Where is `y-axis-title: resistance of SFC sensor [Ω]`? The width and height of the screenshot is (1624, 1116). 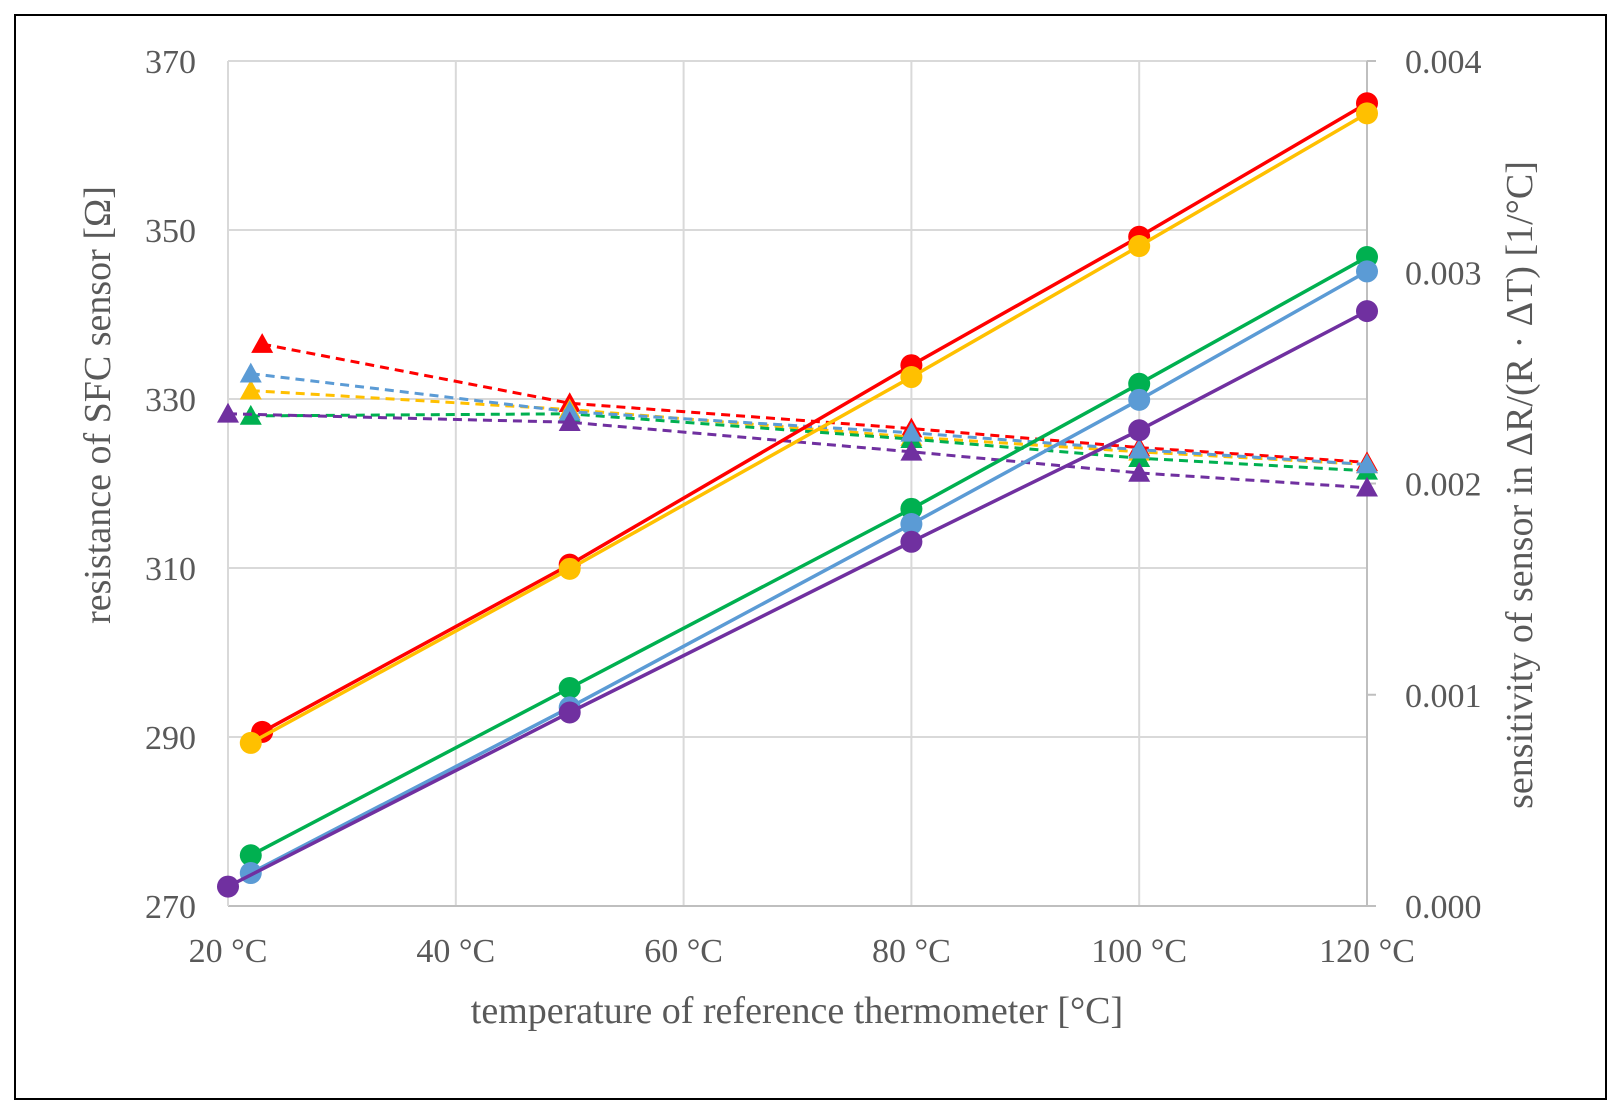 y-axis-title: resistance of SFC sensor [Ω] is located at coordinates (98, 405).